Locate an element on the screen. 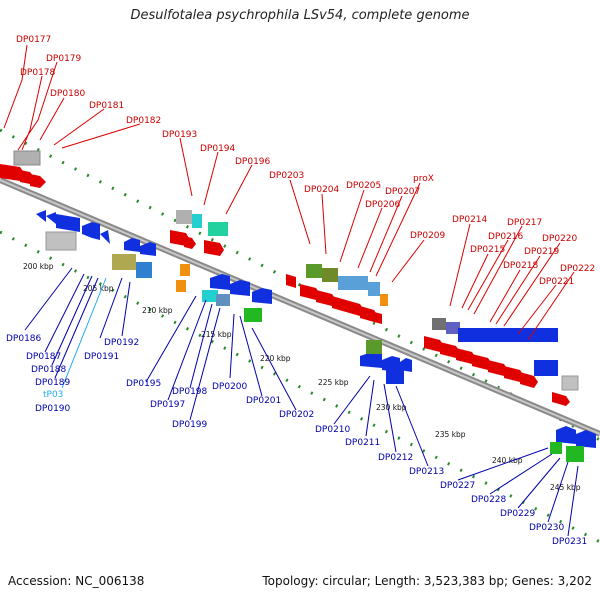 The image size is (600, 600). gene-label: DP0196 is located at coordinates (253, 162).